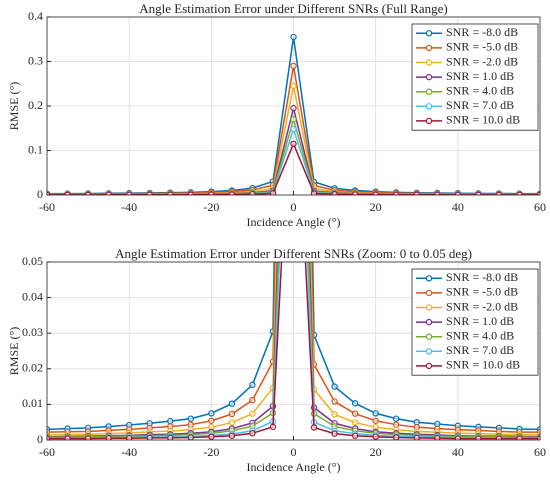 The height and width of the screenshot is (490, 550). I want to click on x-tick-label: -20, so click(211, 207).